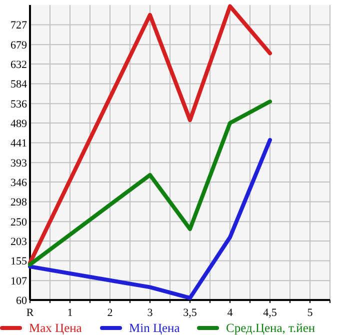 The height and width of the screenshot is (335, 345). I want to click on y-tick-label: 60, so click(22, 300).